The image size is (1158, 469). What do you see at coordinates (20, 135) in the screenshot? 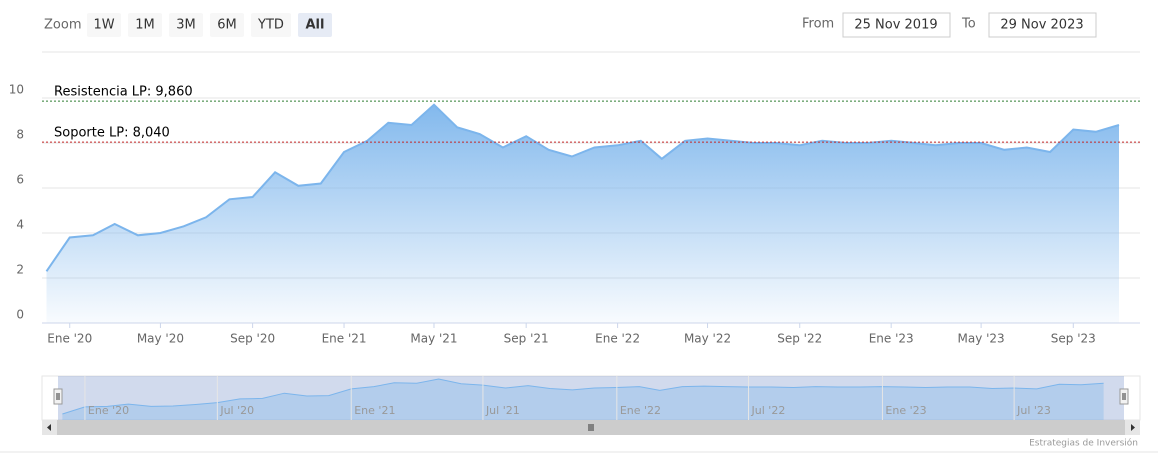
I see `y-tick-label: 8` at bounding box center [20, 135].